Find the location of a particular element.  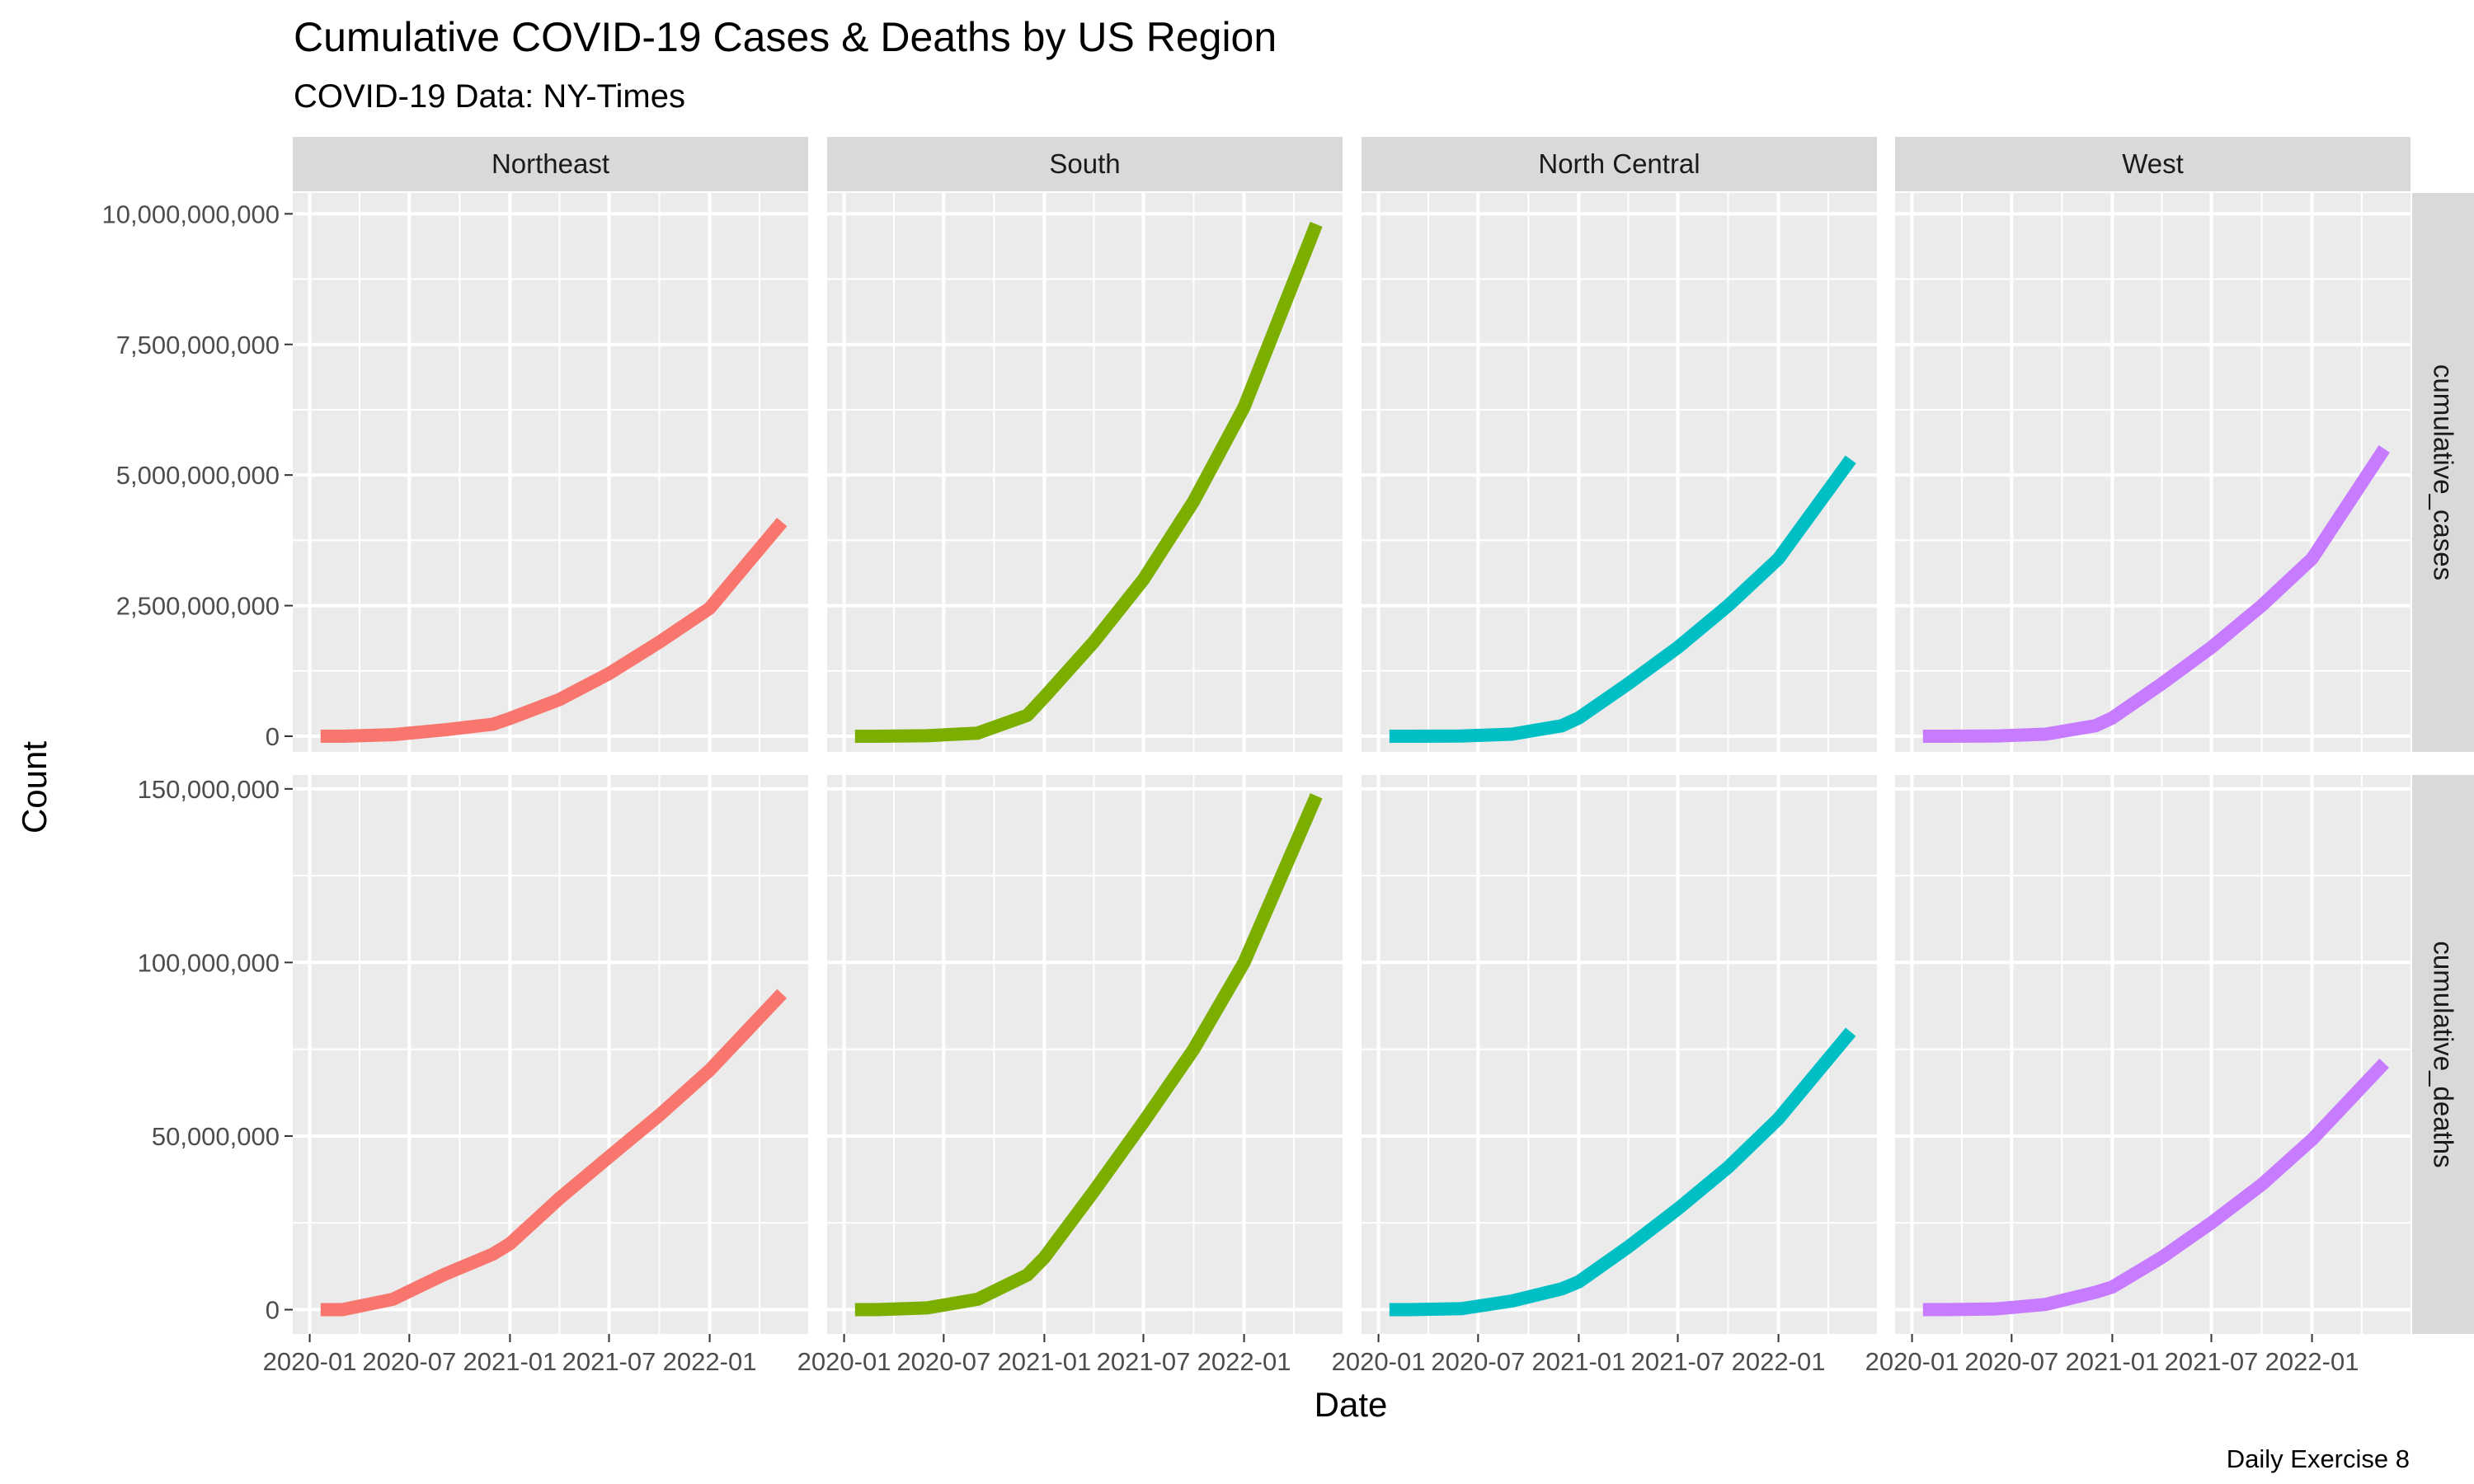

y-tick-label: 5,000,000,000 is located at coordinates (198, 476).